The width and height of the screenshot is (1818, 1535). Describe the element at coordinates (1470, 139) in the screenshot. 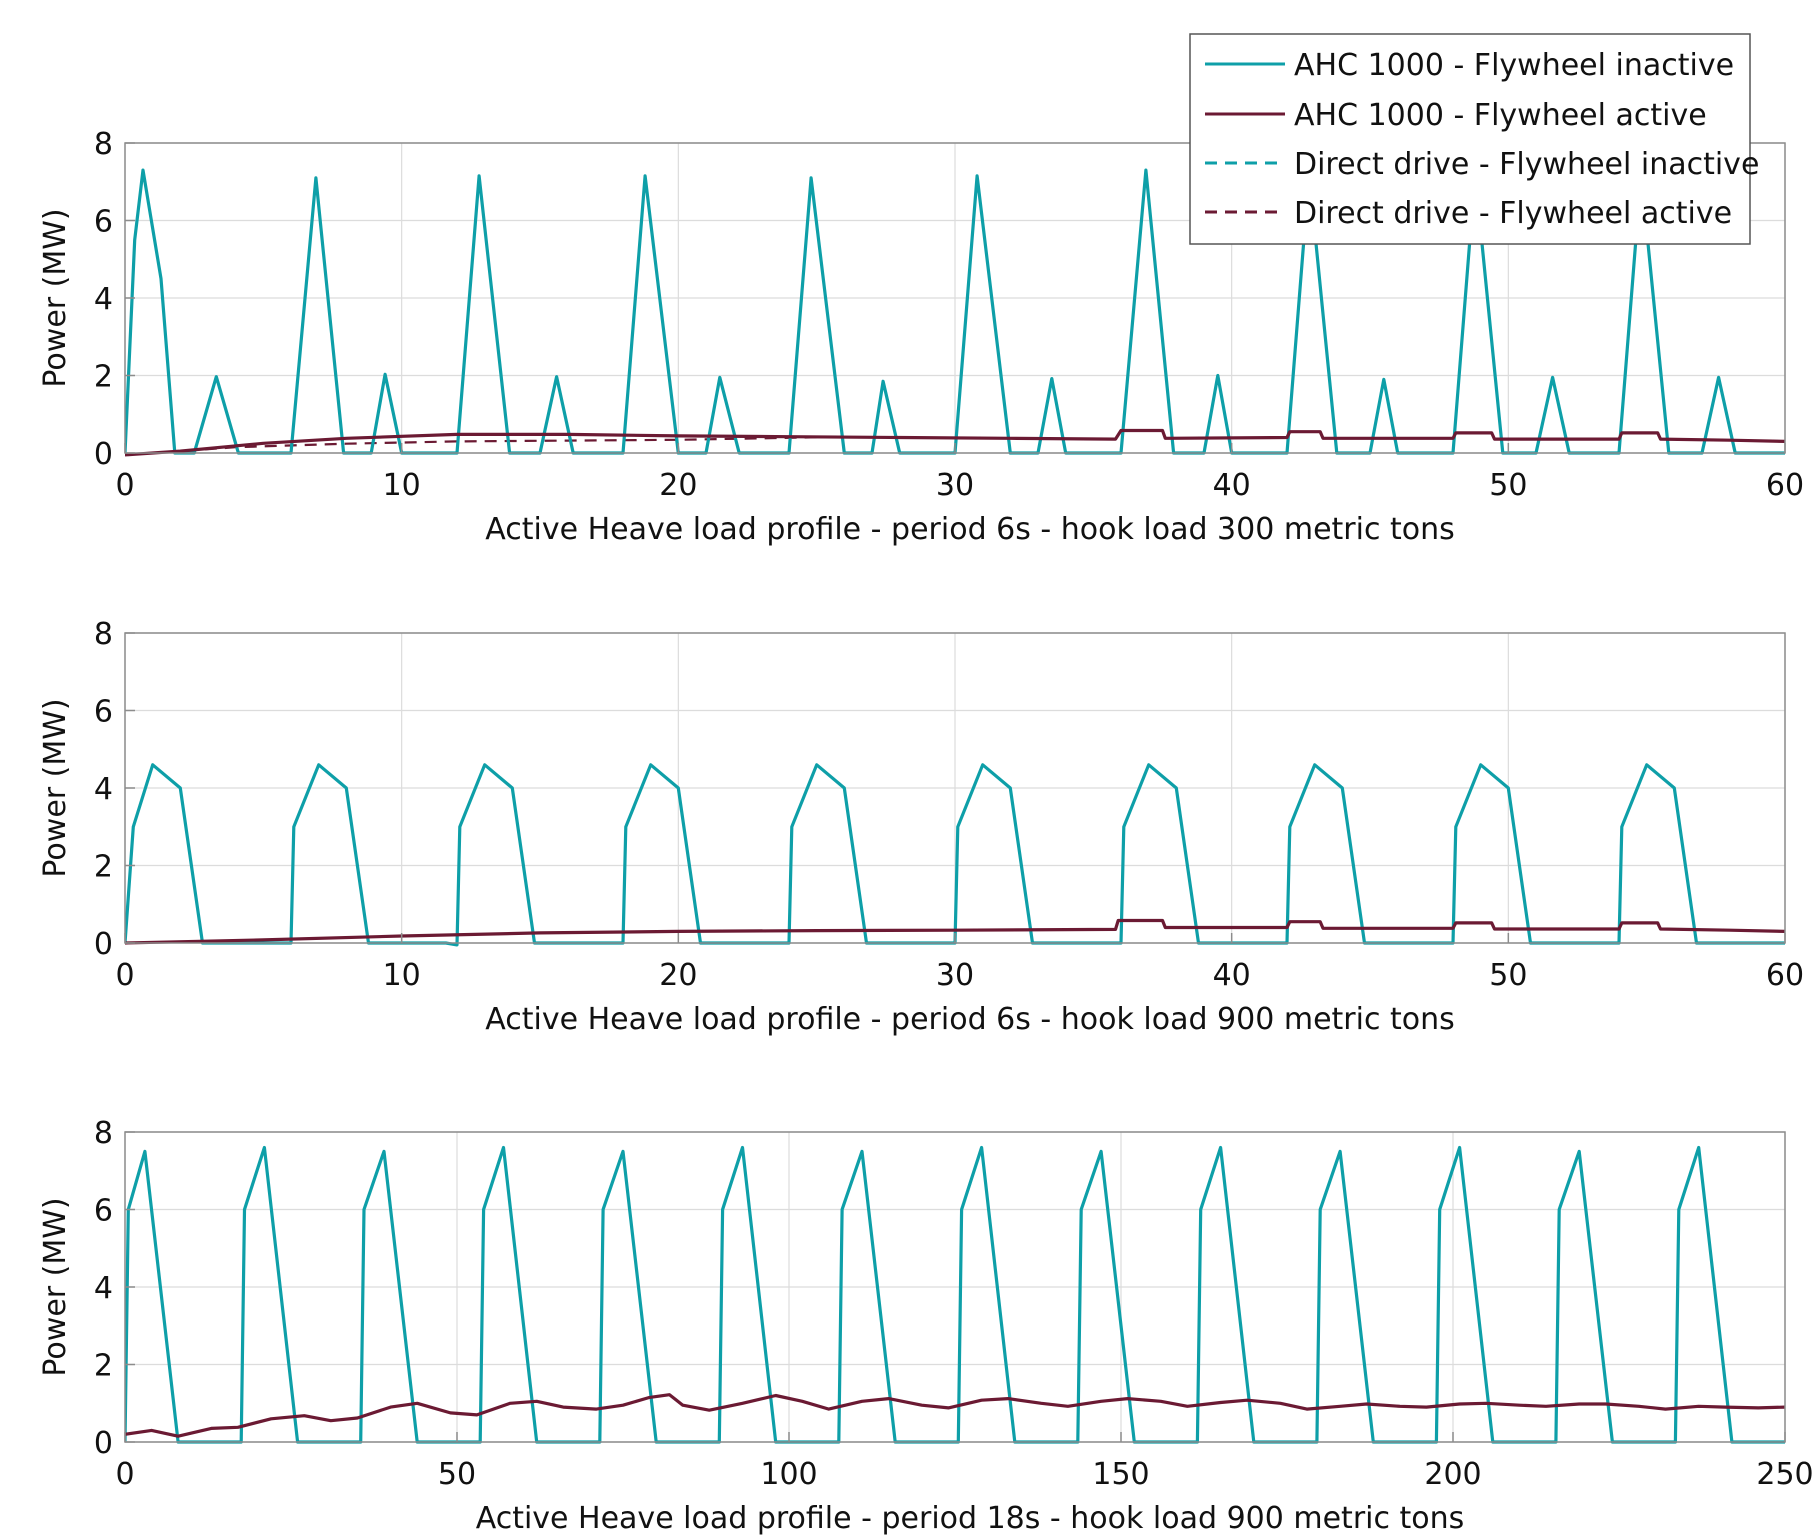

I see `legend-box` at that location.